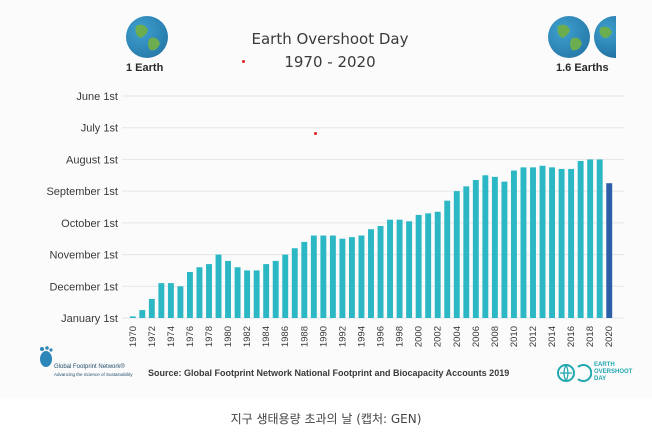 Image resolution: width=652 pixels, height=442 pixels. I want to click on bar-1989, so click(313, 276).